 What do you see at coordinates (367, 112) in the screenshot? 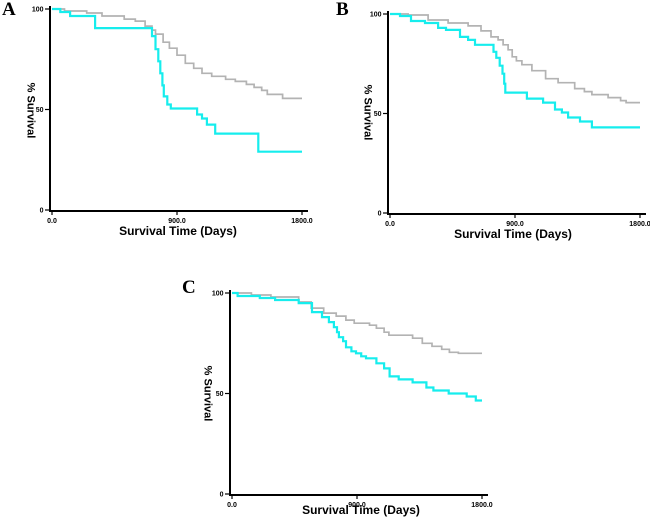
I see `y-axis-label-b: % Survival` at bounding box center [367, 112].